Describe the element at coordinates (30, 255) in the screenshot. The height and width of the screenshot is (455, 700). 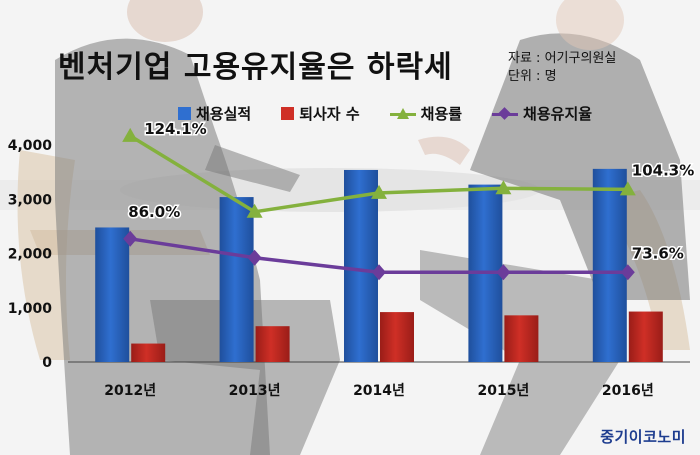
I see `y-tick-label: 2,000` at that location.